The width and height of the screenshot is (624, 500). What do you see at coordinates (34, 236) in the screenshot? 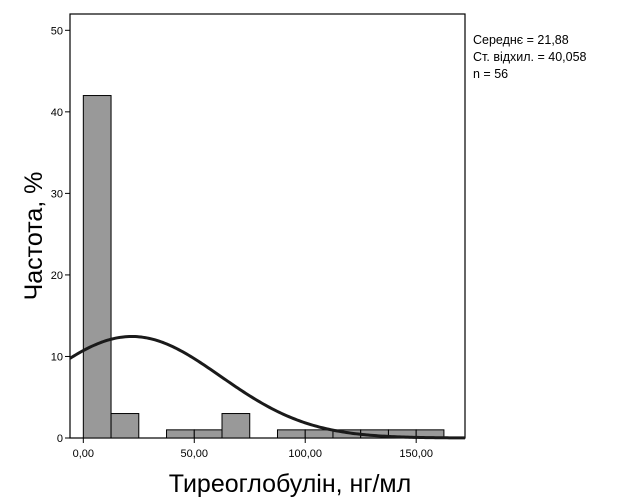
I see `y-axis-title: Частота, %` at bounding box center [34, 236].